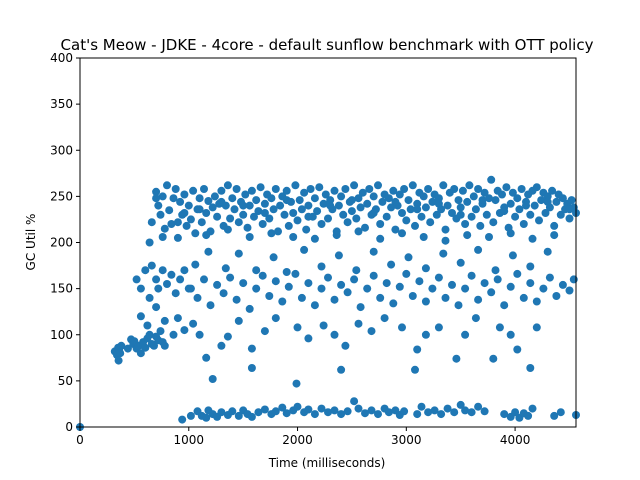  Describe the element at coordinates (297, 440) in the screenshot. I see `x-tick-label: 2000` at that location.